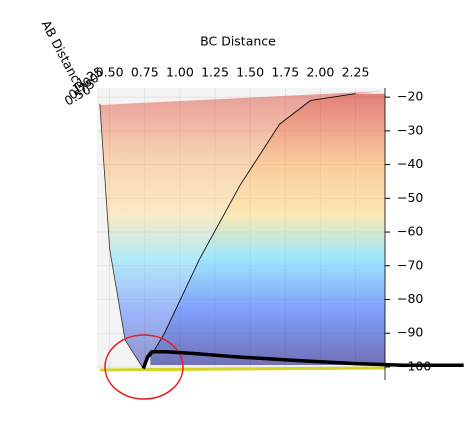  Describe the element at coordinates (121, 236) in the screenshot. I see `surface-wall` at that location.